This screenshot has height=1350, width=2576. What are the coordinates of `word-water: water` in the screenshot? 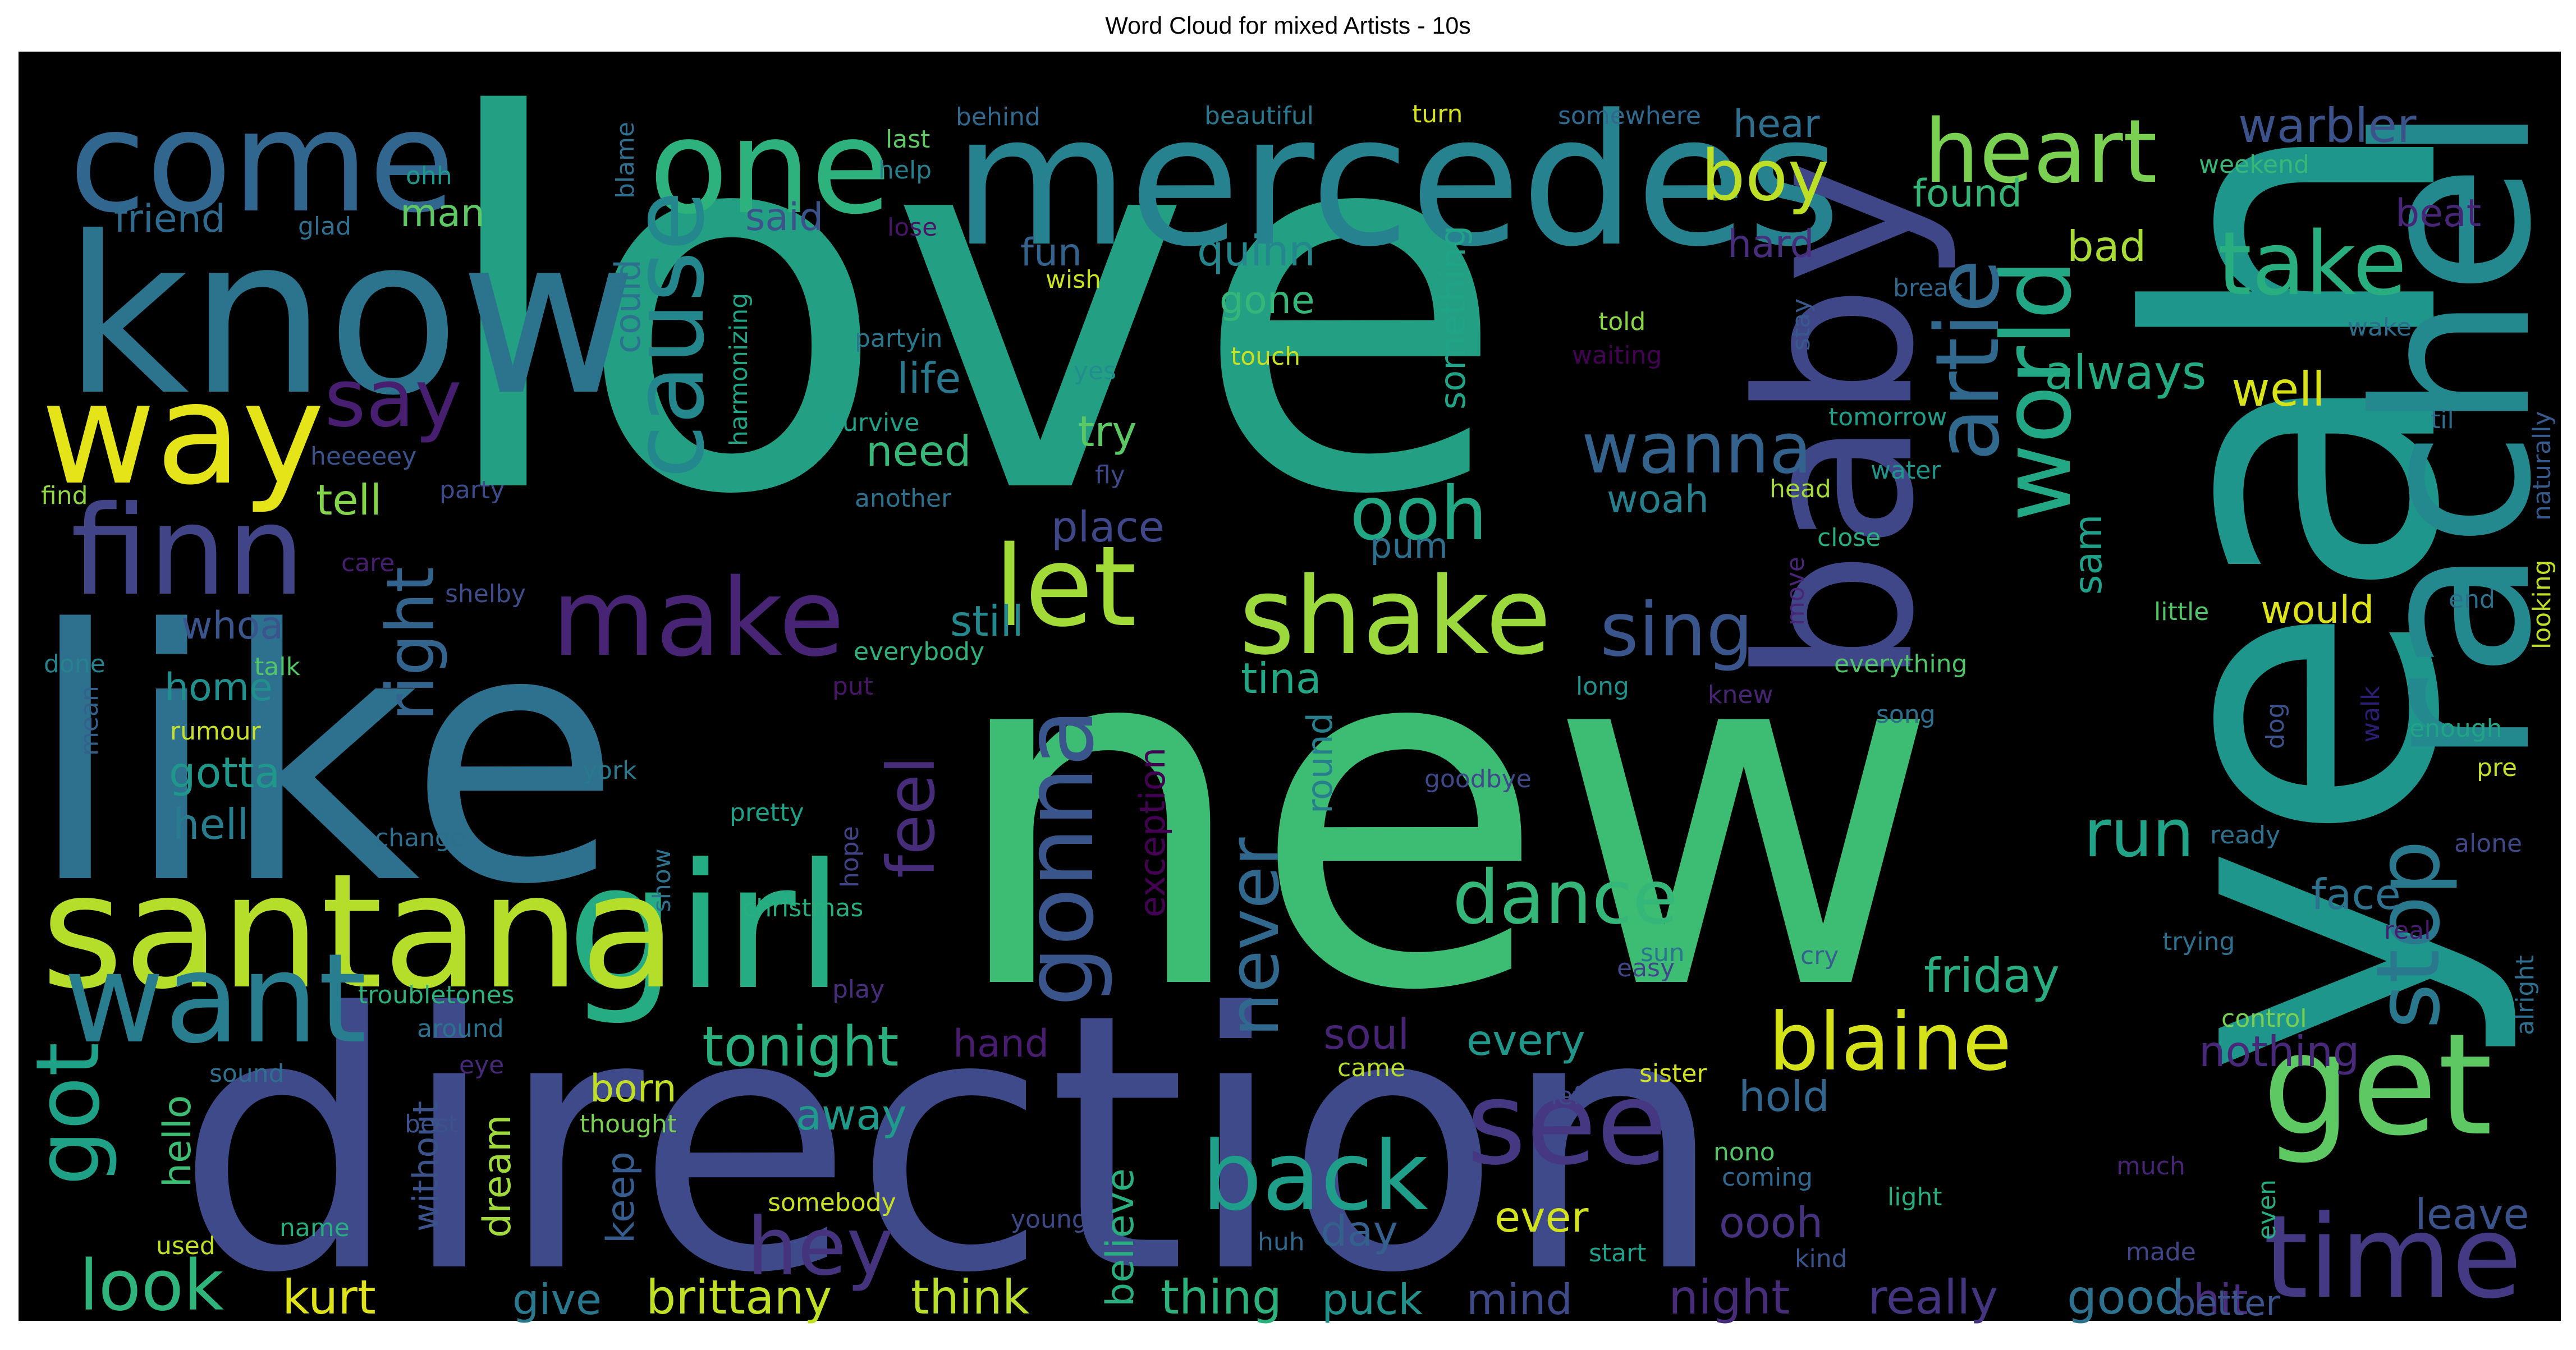 It's located at (1906, 470).